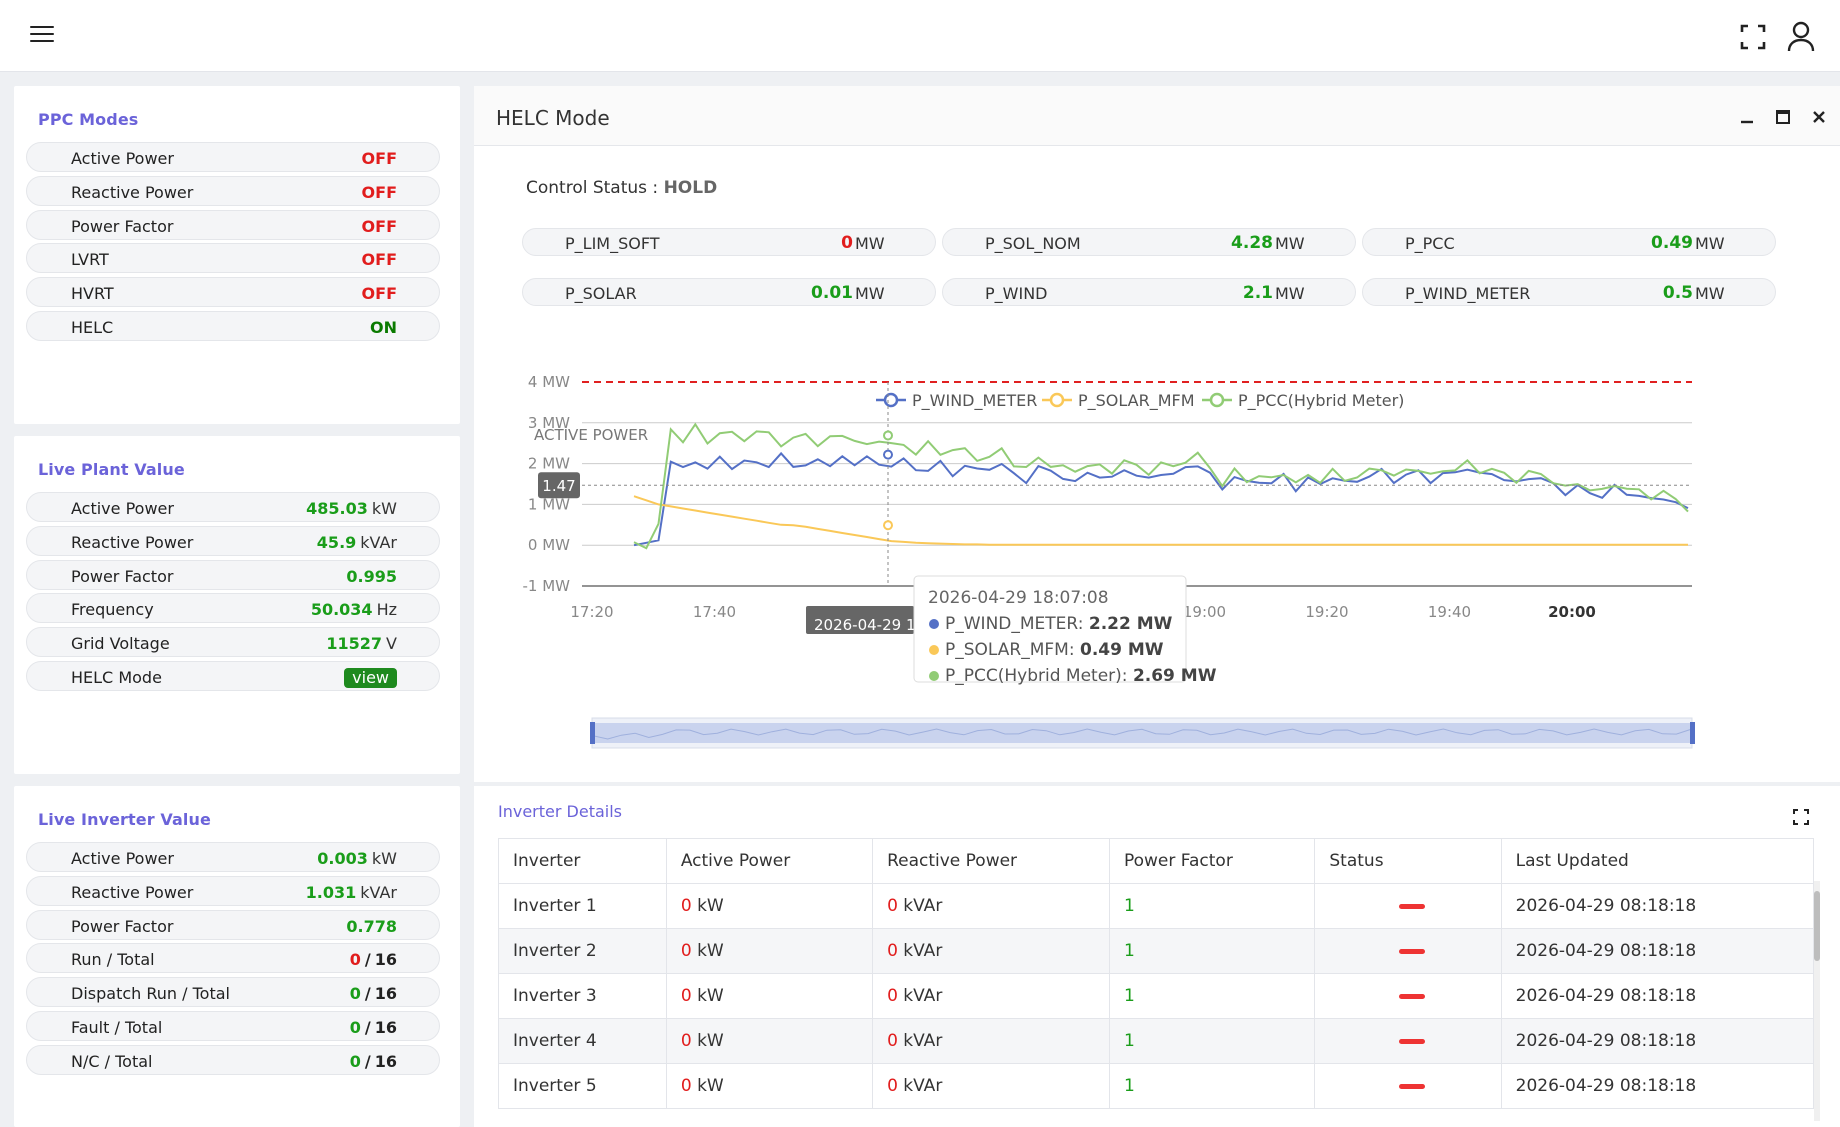 This screenshot has height=1127, width=1840. I want to click on helc-metric: P_WIND_METER 0.5 MW, so click(1569, 292).